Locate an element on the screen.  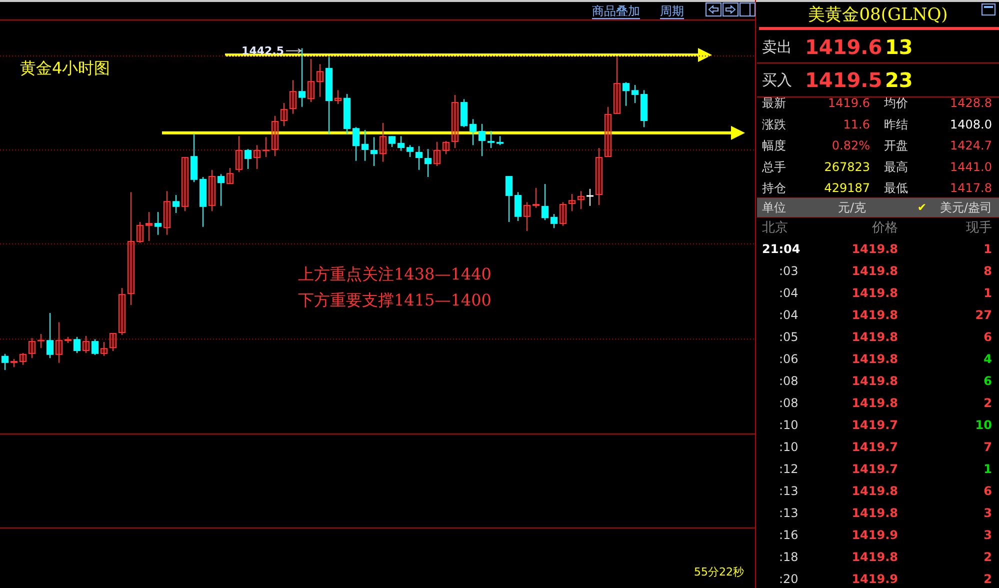
text: 8 is located at coordinates (988, 271).